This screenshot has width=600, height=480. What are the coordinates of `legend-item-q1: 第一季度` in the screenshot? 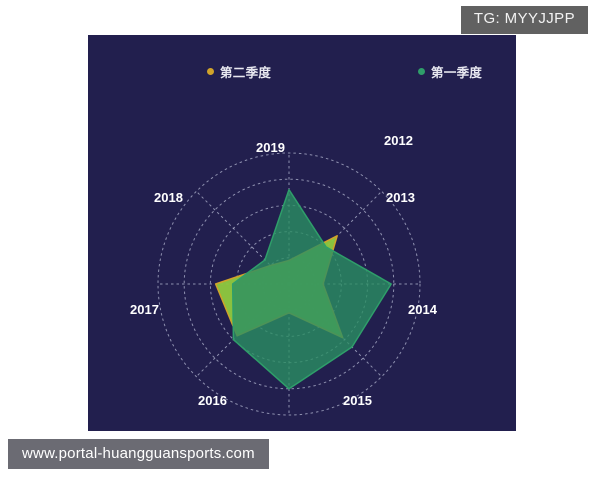 It's located at (450, 71).